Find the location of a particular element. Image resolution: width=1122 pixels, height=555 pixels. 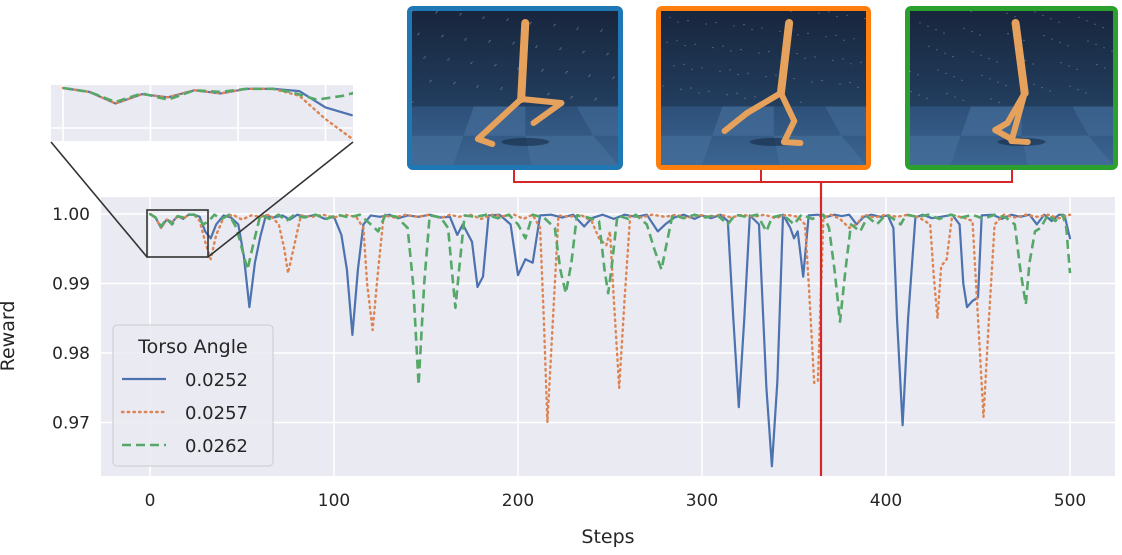

y-tick-label: 0.99 is located at coordinates (71, 285).